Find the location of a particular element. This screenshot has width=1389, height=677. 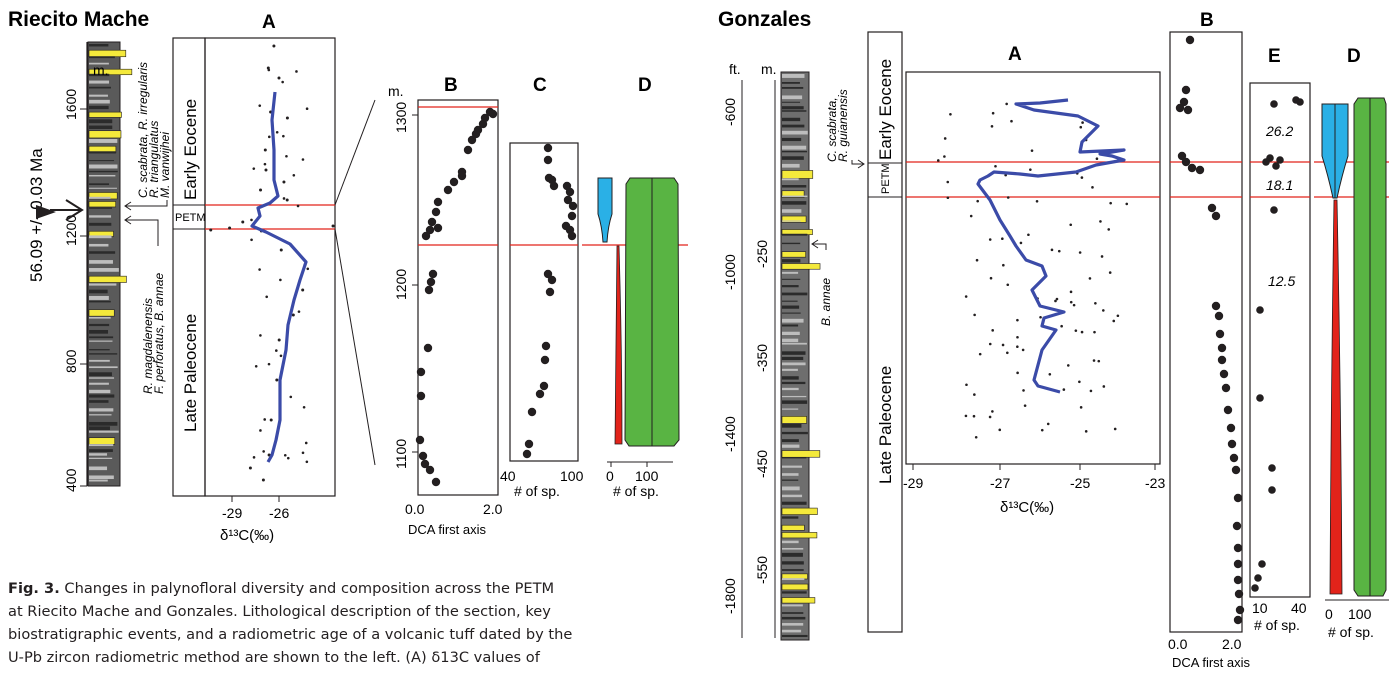

svg-text: 0.0 is located at coordinates (1178, 644).